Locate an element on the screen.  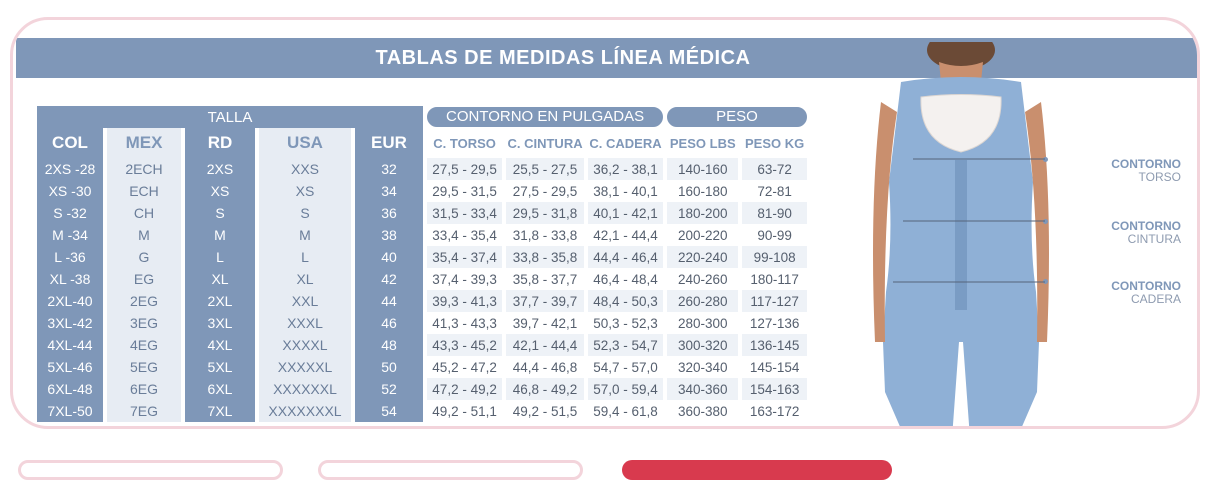
bra is located at coordinates (961, 123).